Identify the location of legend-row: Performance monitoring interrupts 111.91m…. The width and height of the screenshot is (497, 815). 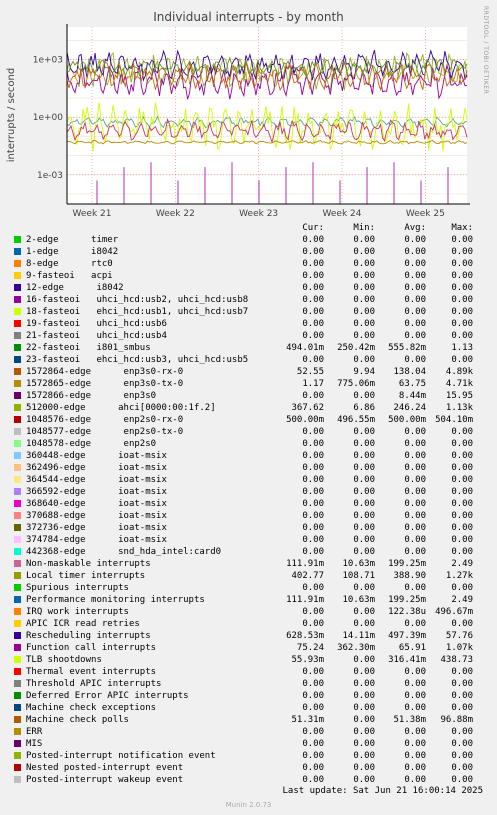
(249, 600).